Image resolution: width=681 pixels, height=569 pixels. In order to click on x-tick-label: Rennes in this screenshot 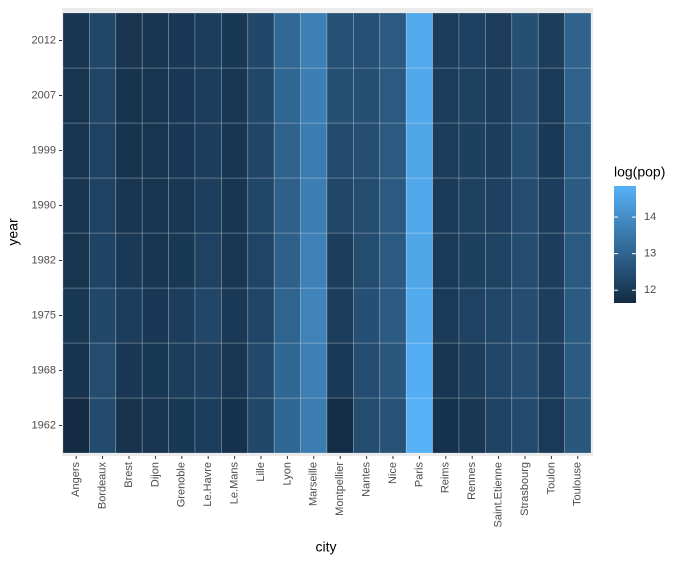, I will do `click(472, 481)`.